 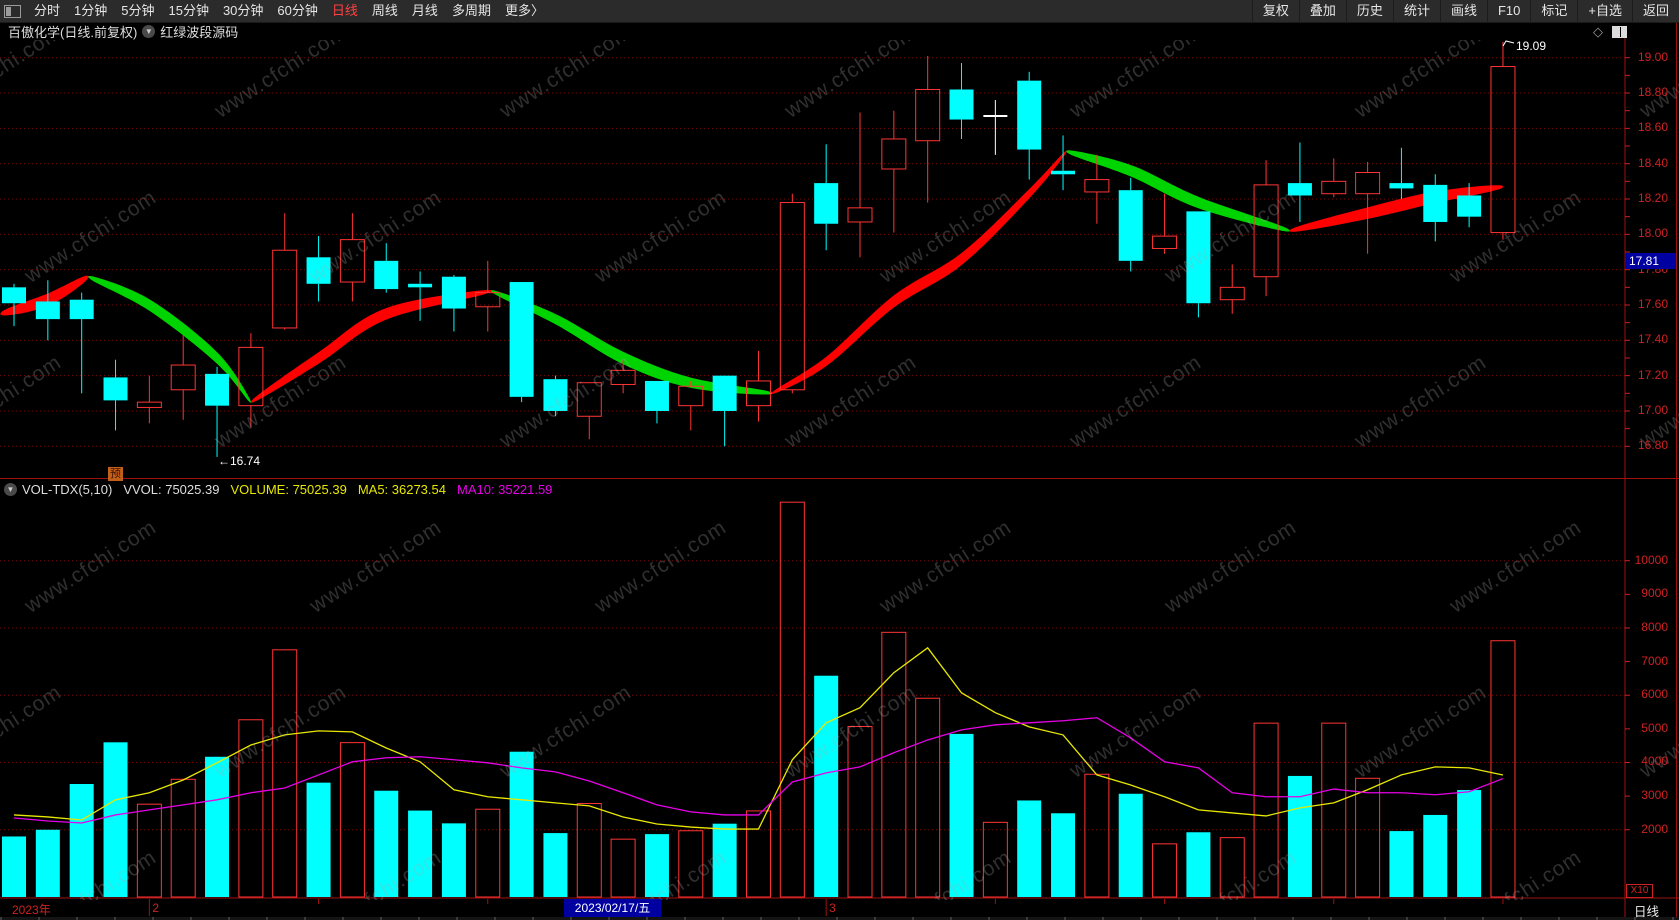 What do you see at coordinates (839, 31) in the screenshot?
I see `chart-title-row: 百傲化学(日线.前复权) ▼ 红绿波段源码 ◇` at bounding box center [839, 31].